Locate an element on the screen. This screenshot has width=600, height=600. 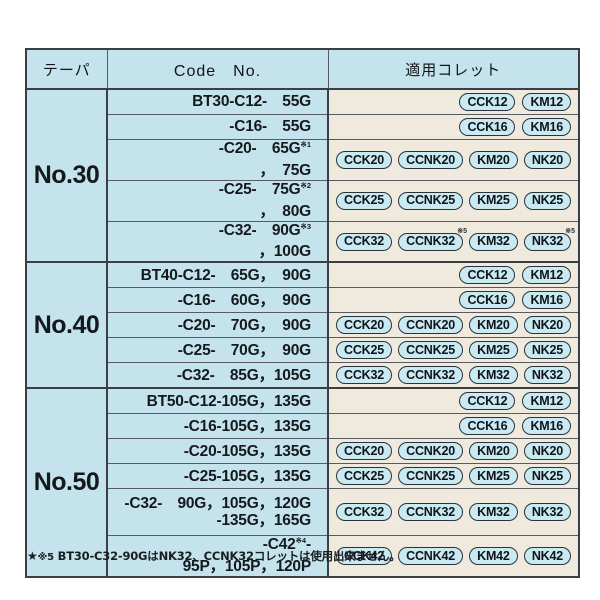
collet-cell: CCK32 CCNK32 ※5 KM32 NK32 ※5 is located at coordinates (453, 241).